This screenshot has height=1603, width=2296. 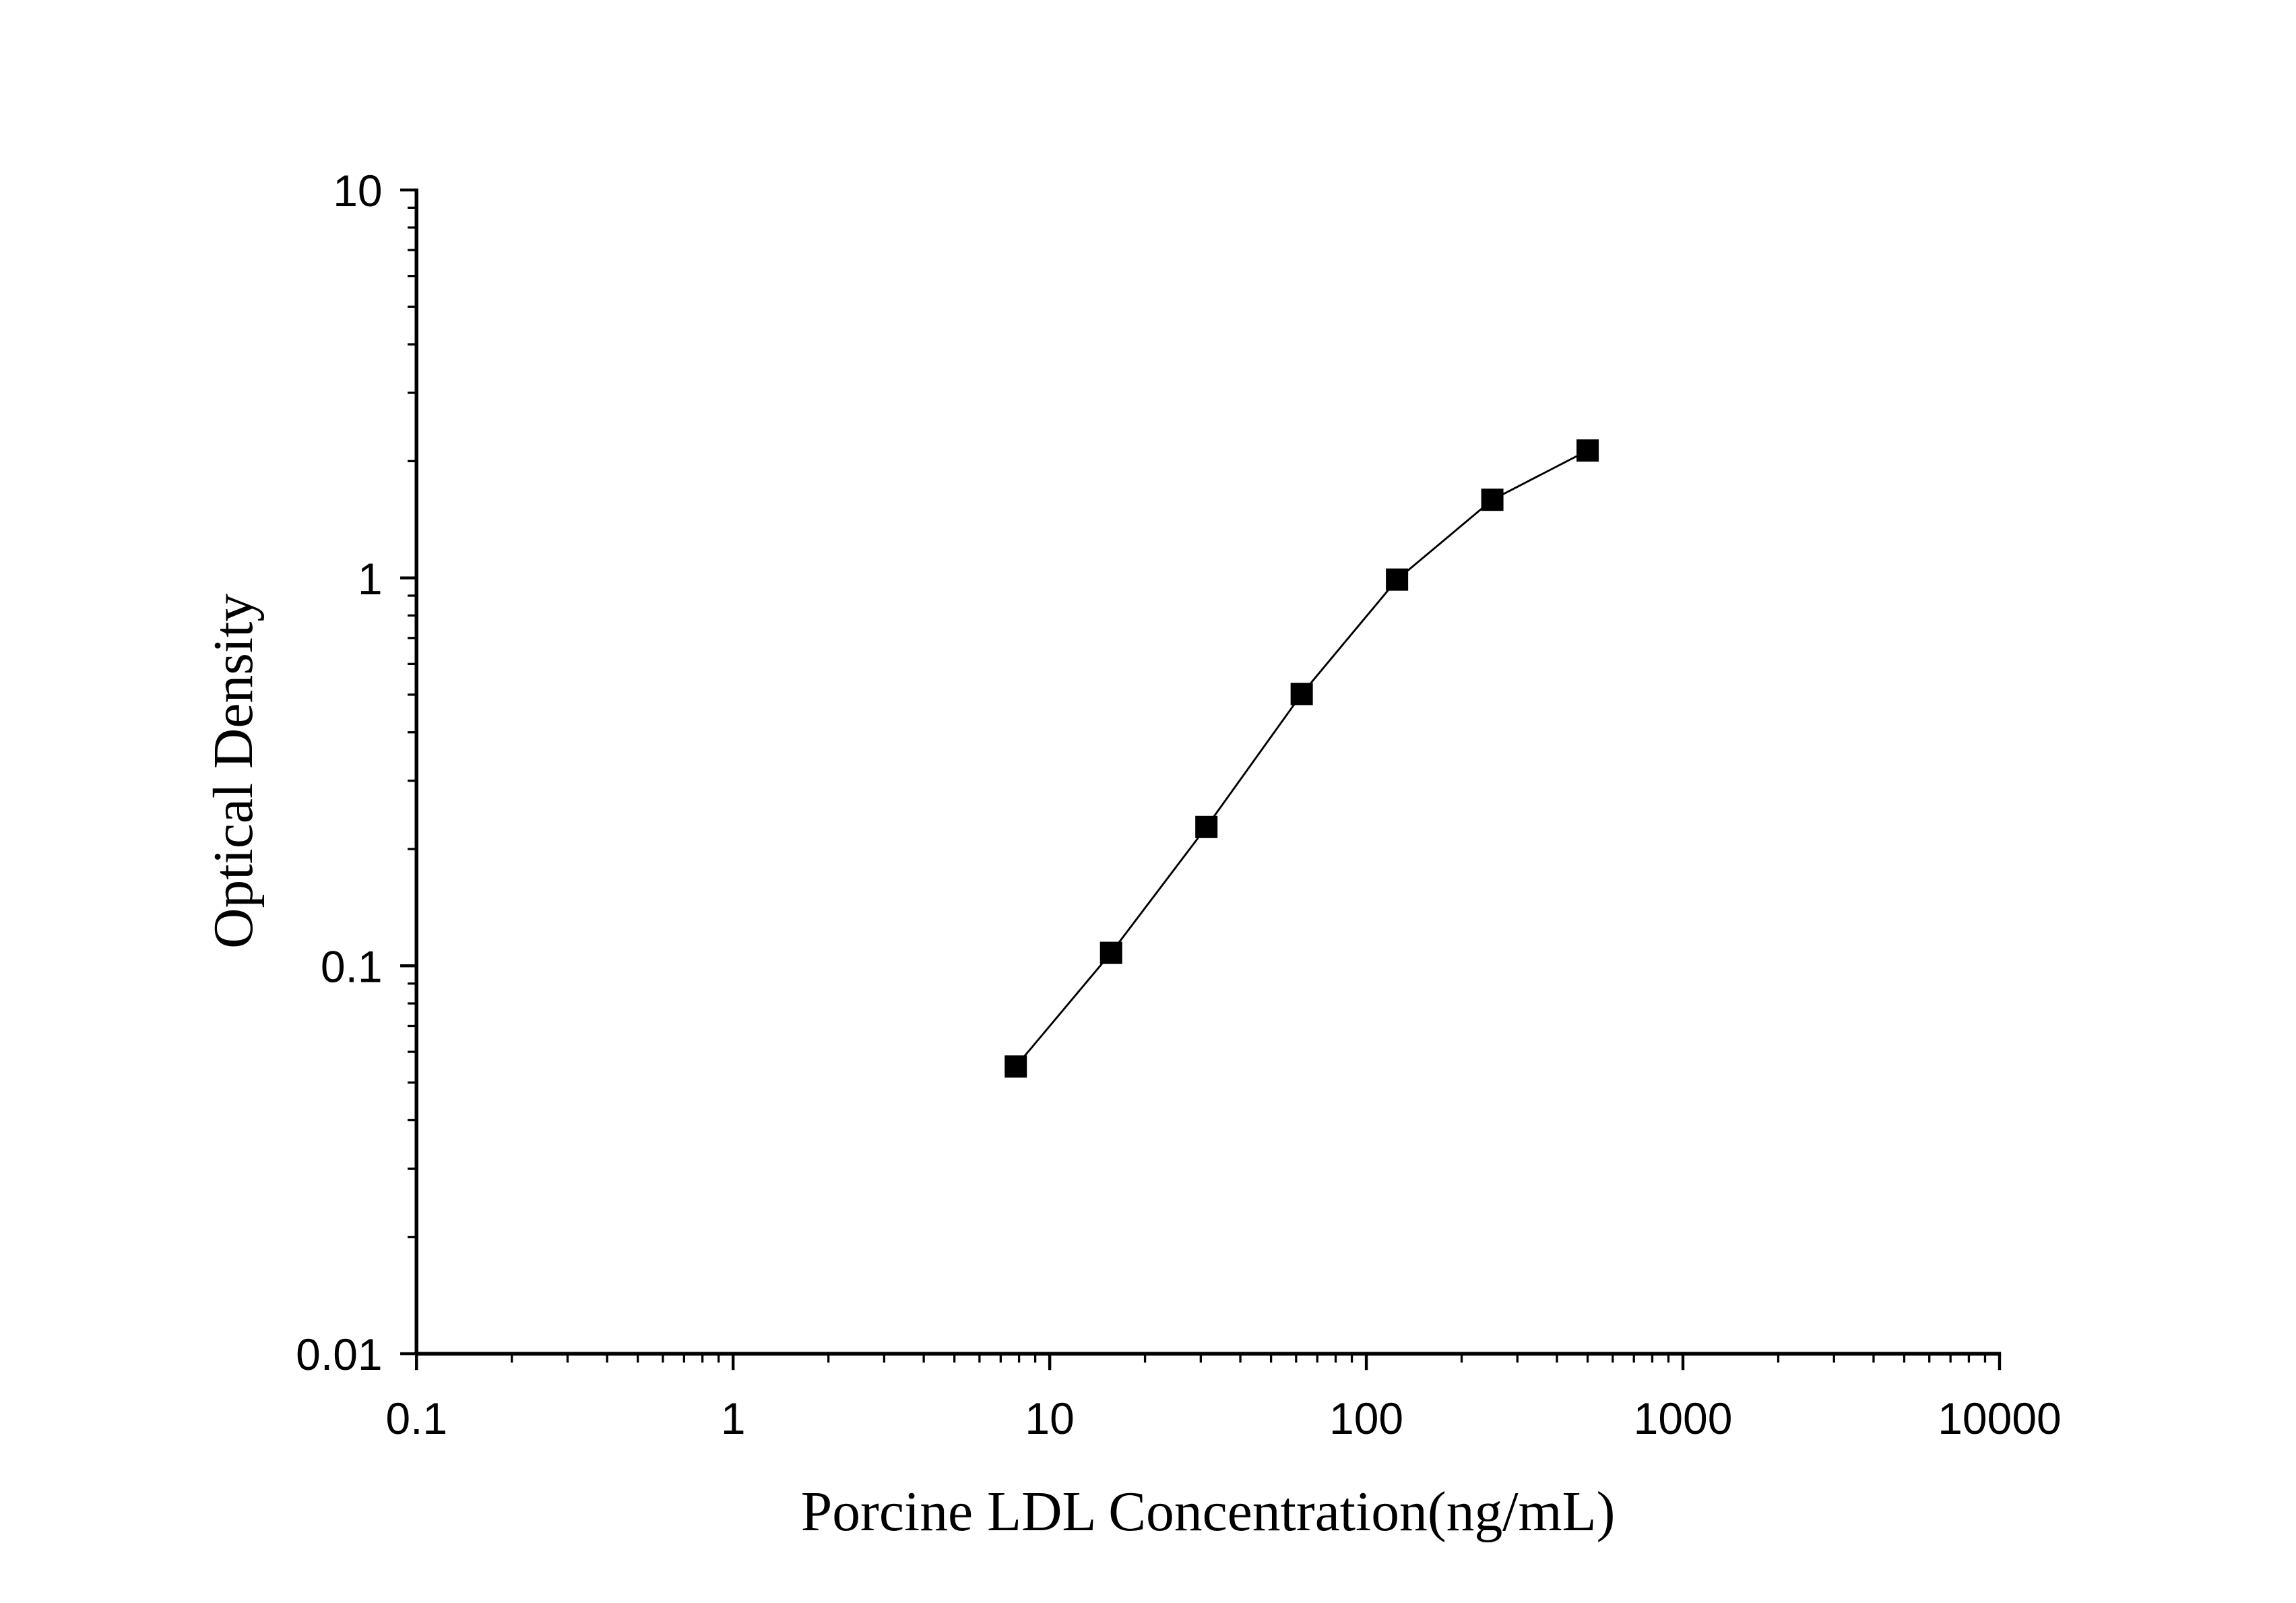 I want to click on x-tick-label: 100, so click(x=1366, y=1418).